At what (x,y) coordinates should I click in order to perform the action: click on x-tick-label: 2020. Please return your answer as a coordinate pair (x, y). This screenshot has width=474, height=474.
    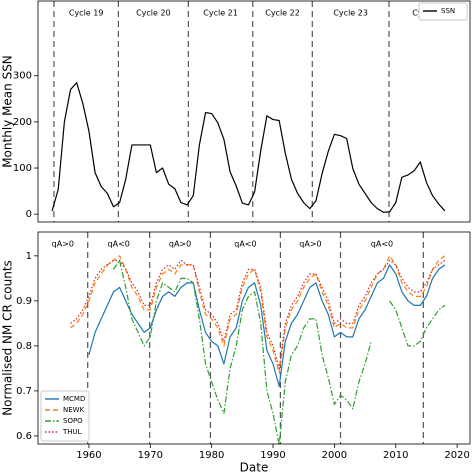
    Looking at the image, I should click on (456, 455).